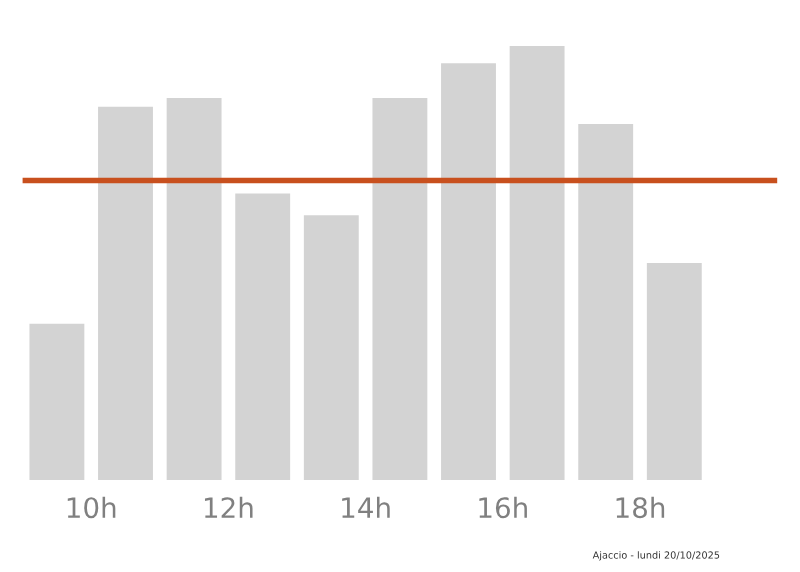 This screenshot has width=800, height=572. What do you see at coordinates (503, 507) in the screenshot?
I see `x-tick-label: 16h` at bounding box center [503, 507].